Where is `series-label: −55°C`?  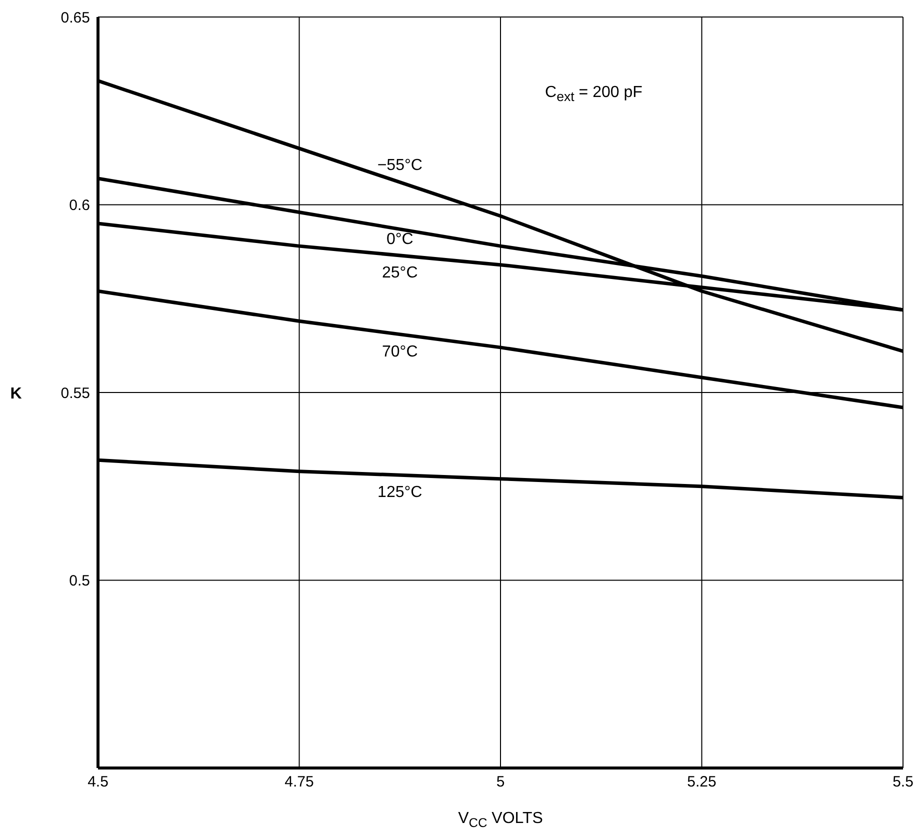
series-label: −55°C is located at coordinates (399, 165).